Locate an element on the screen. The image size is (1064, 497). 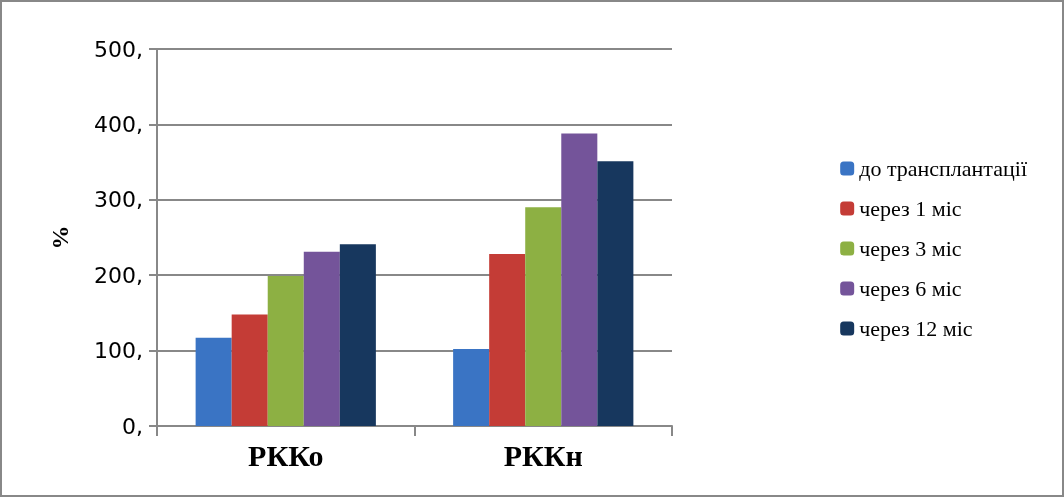
y-axis-title: % is located at coordinates (60, 237).